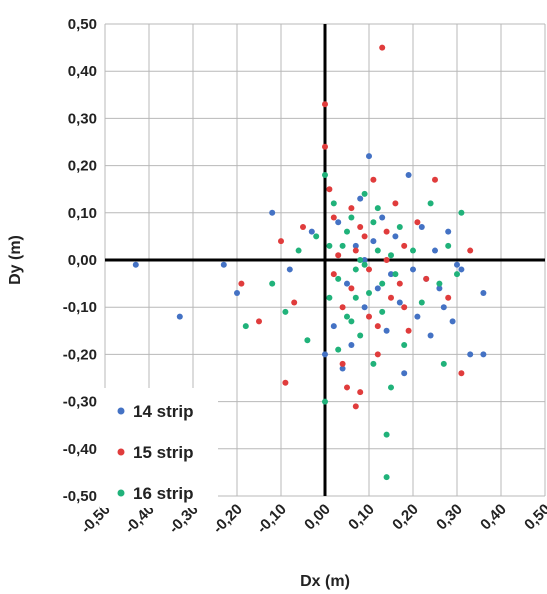  Describe the element at coordinates (15, 260) in the screenshot. I see `y-axis-title: Dy (m)` at that location.